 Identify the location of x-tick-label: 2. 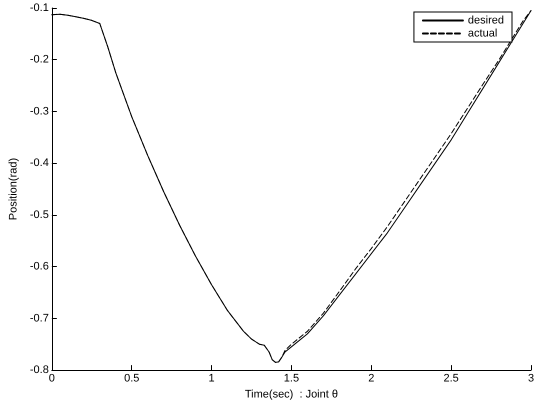
(371, 378).